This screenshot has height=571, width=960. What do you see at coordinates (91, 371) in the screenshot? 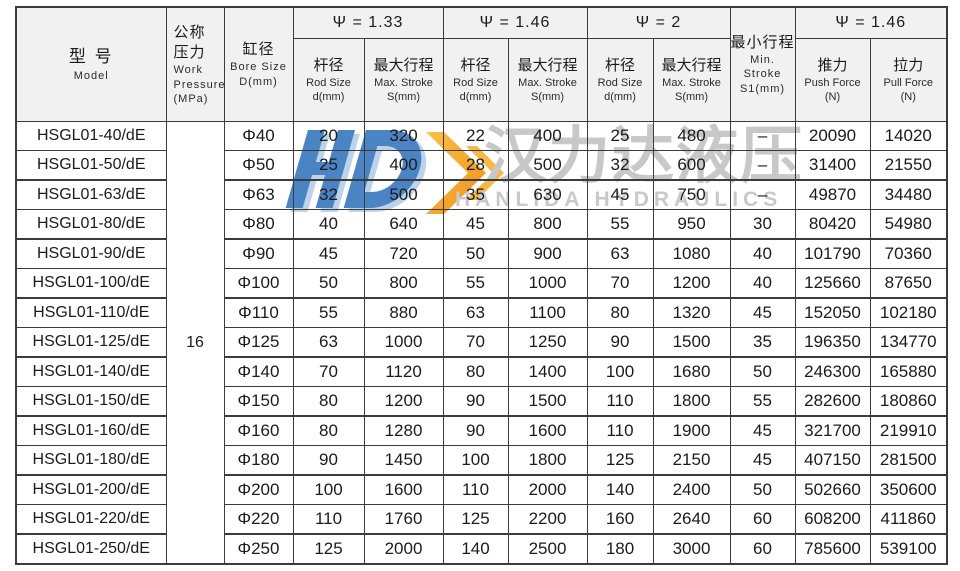
I see `cell-model: HSGL01-140/dE` at bounding box center [91, 371].